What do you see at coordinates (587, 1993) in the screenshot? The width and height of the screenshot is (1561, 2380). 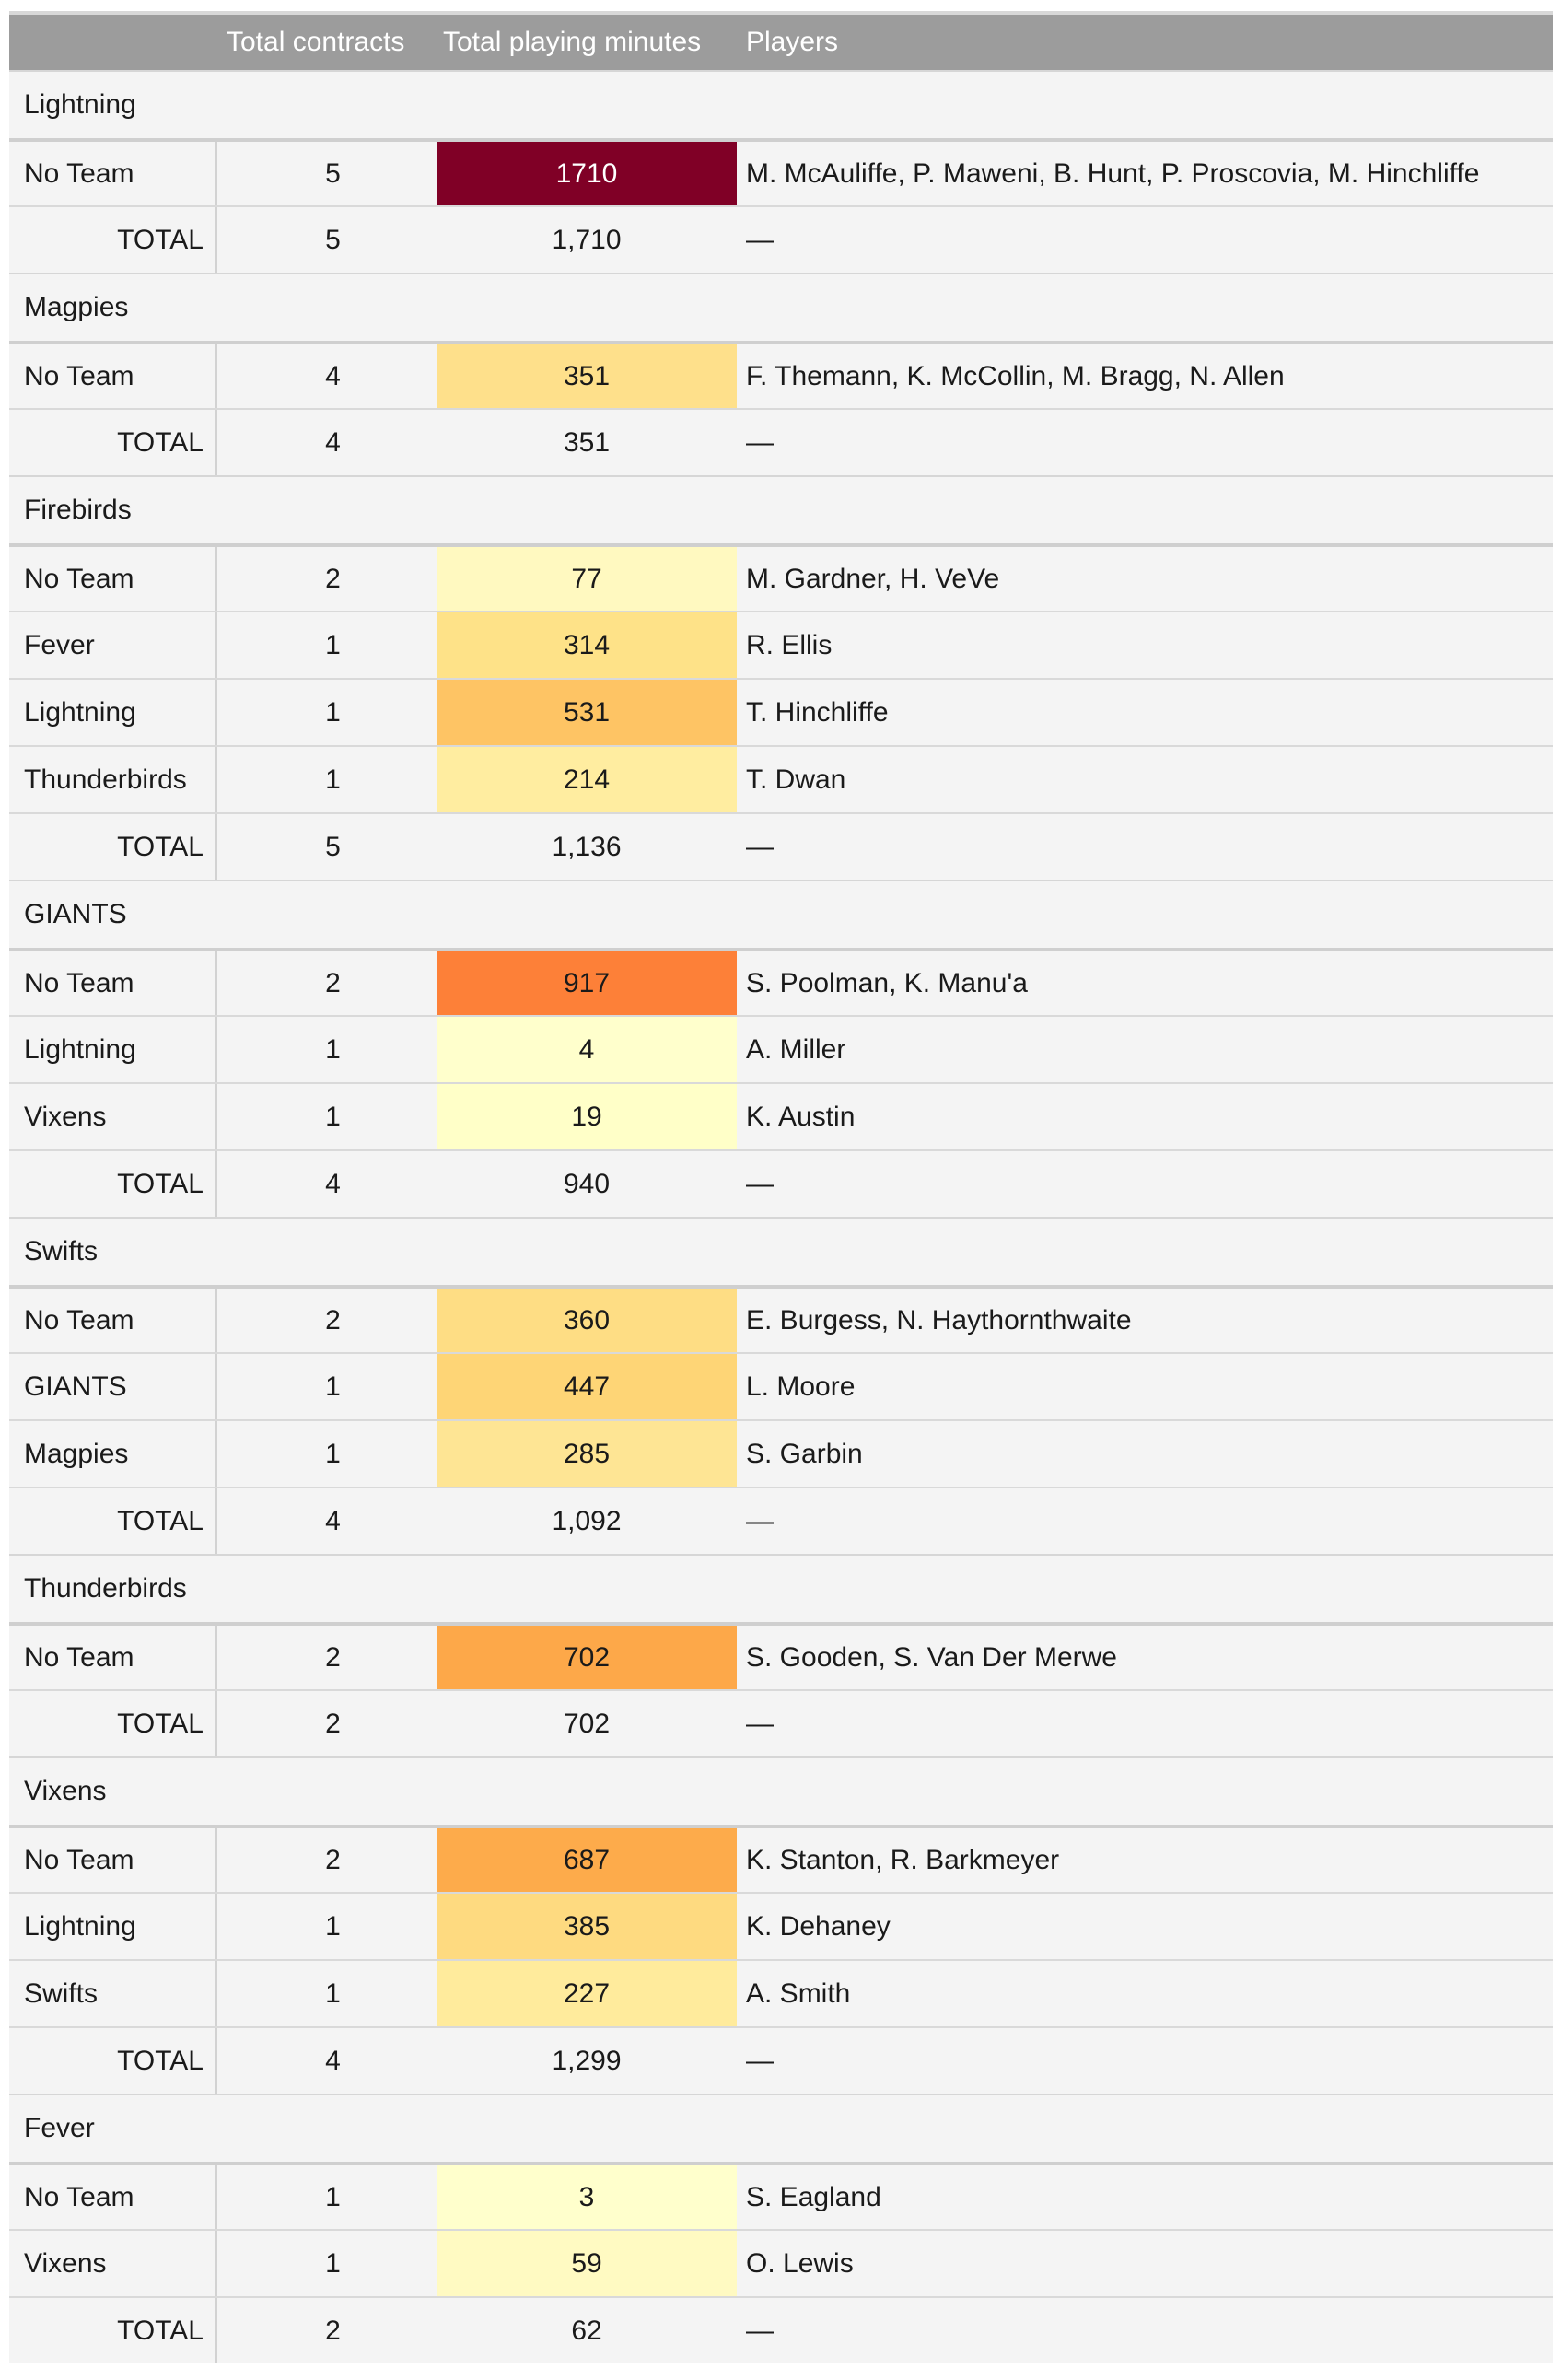 I see `minutes-value: 227` at bounding box center [587, 1993].